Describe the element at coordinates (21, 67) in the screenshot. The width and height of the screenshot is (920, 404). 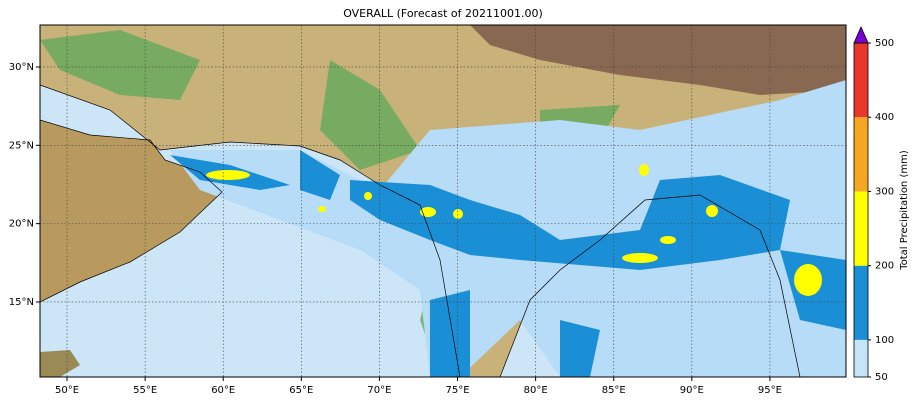
I see `lat-tick-label: 30°N` at that location.